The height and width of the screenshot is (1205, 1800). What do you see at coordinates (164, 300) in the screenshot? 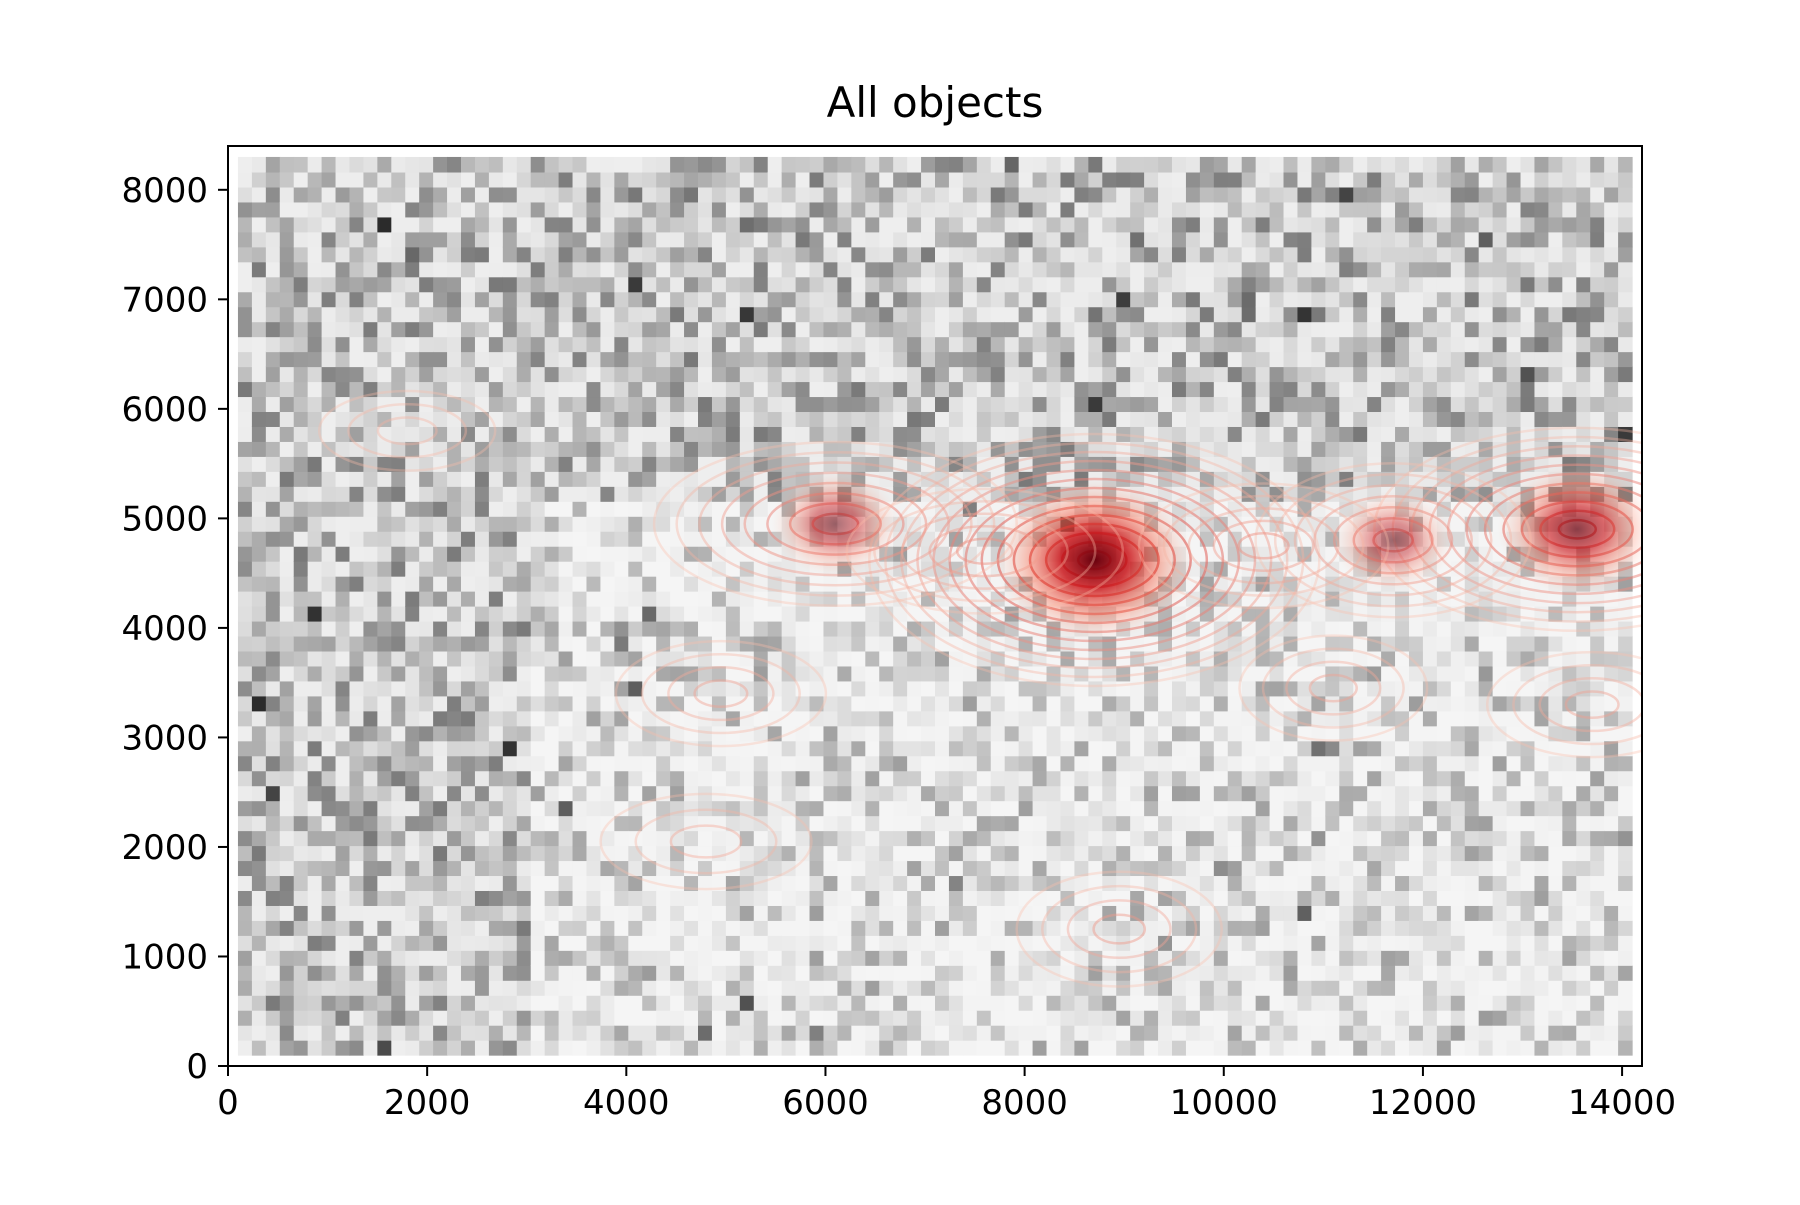
I see `y-tick-label: 7000` at bounding box center [164, 300].